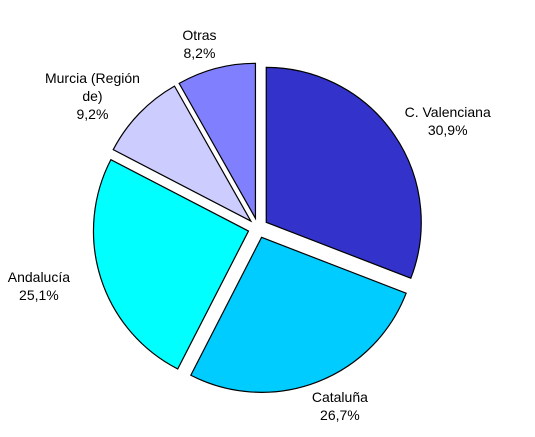 This screenshot has width=535, height=437. I want to click on slice-name: Cataluña, so click(339, 396).